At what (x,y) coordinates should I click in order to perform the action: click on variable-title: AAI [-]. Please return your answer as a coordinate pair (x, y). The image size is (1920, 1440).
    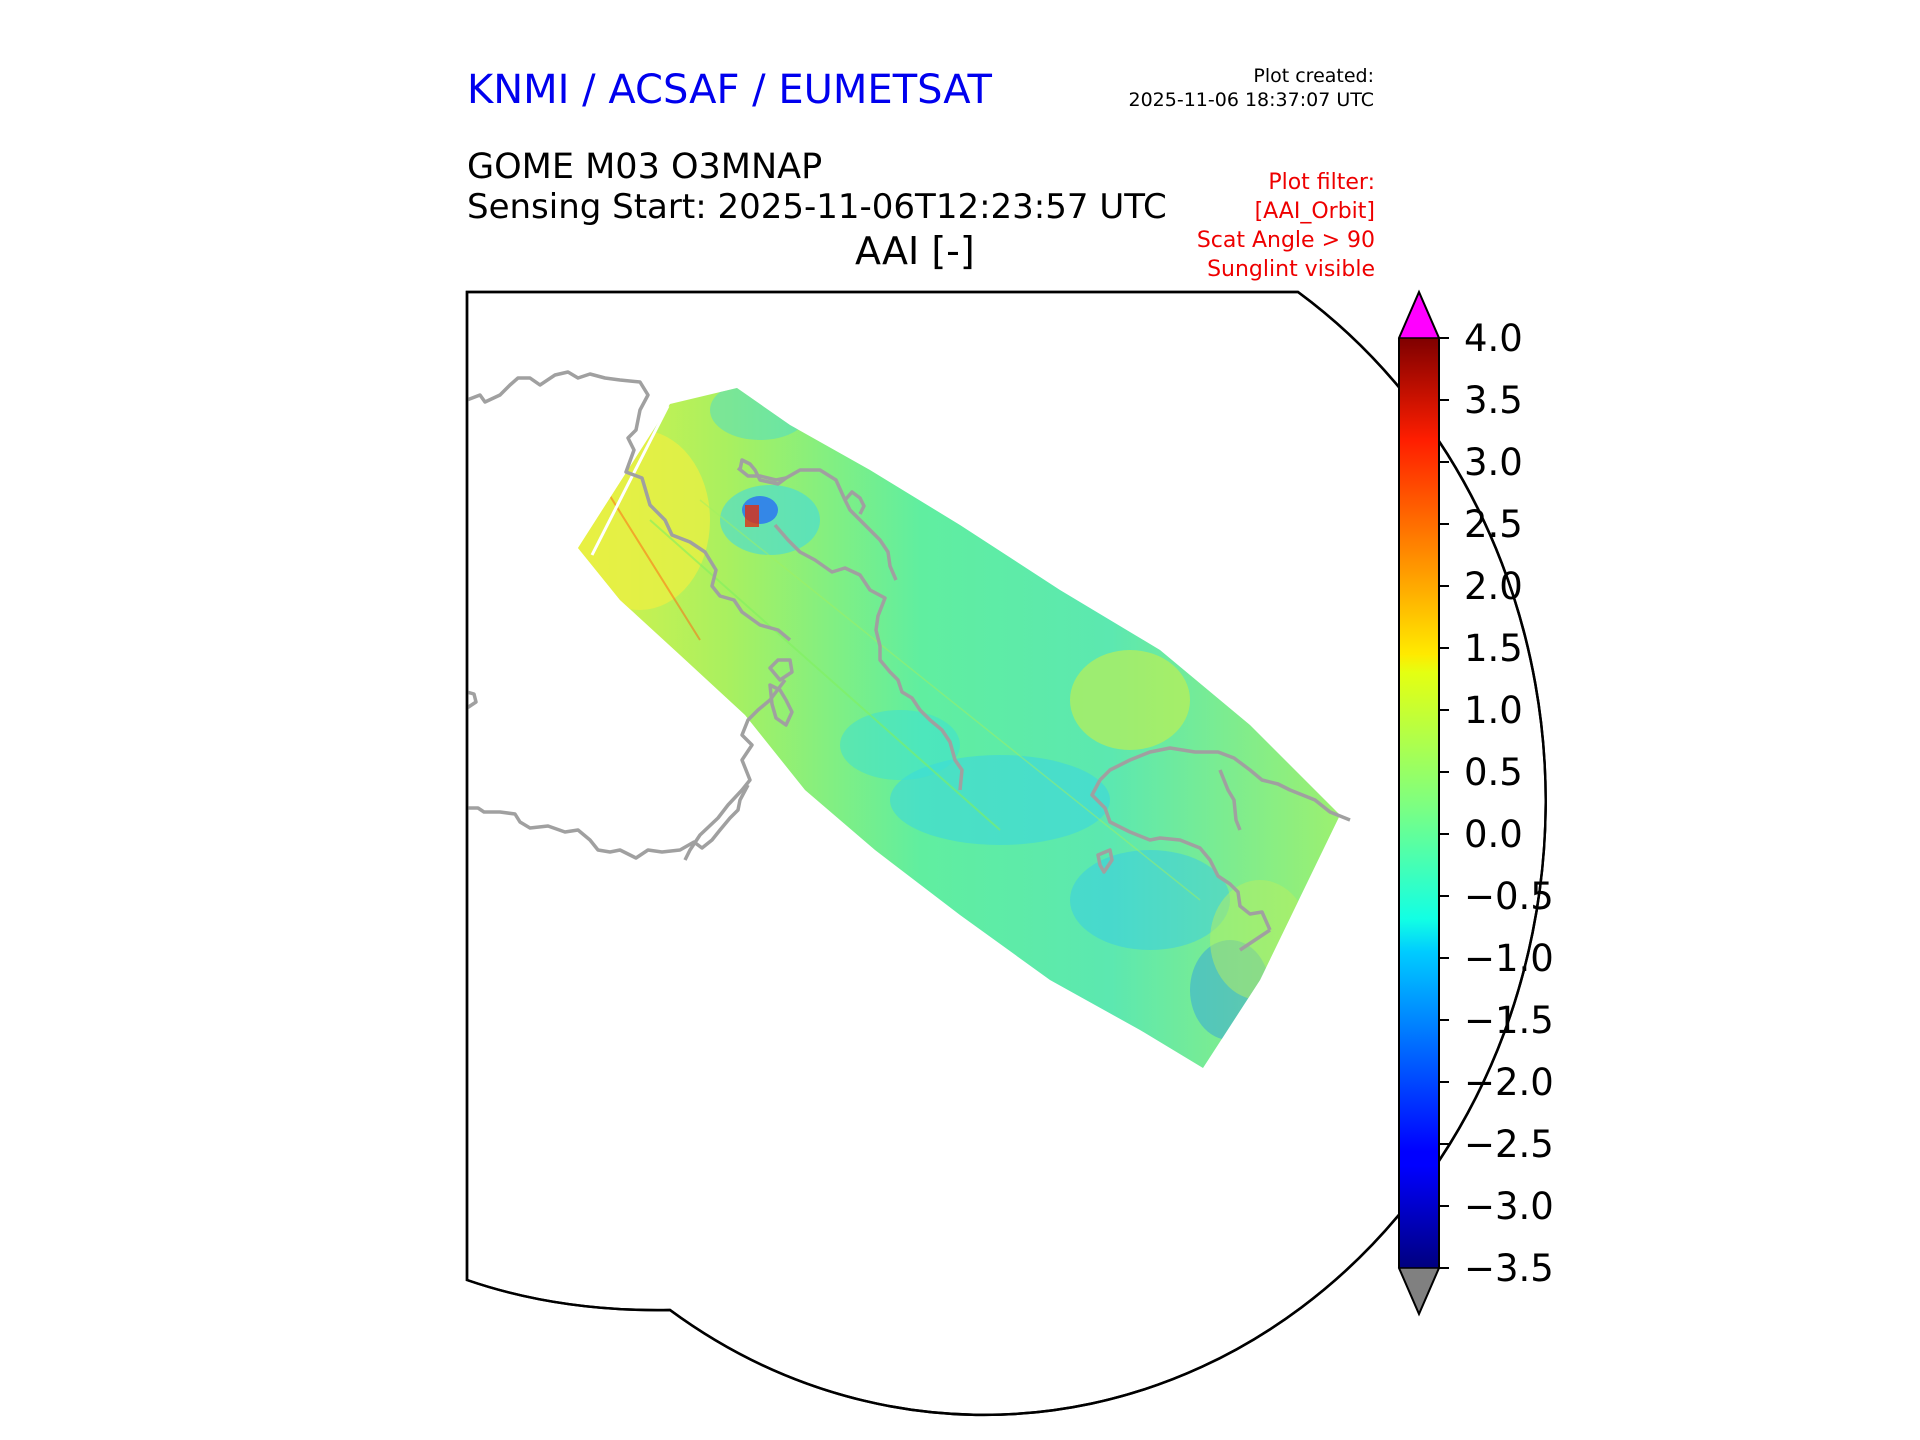
    Looking at the image, I should click on (915, 251).